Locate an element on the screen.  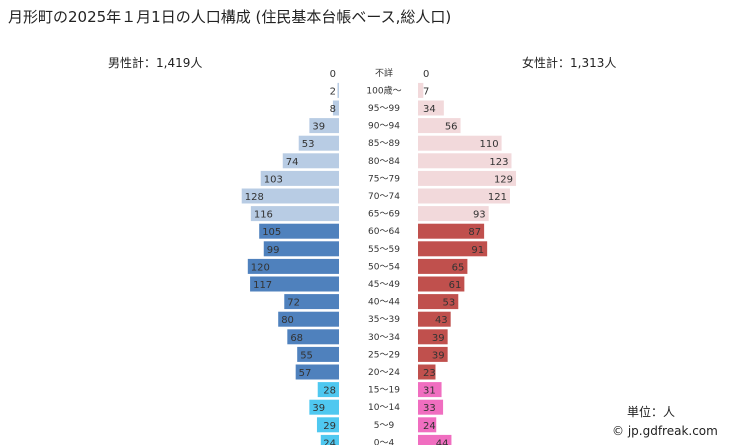
female-value-label: 43 is located at coordinates (441, 320).